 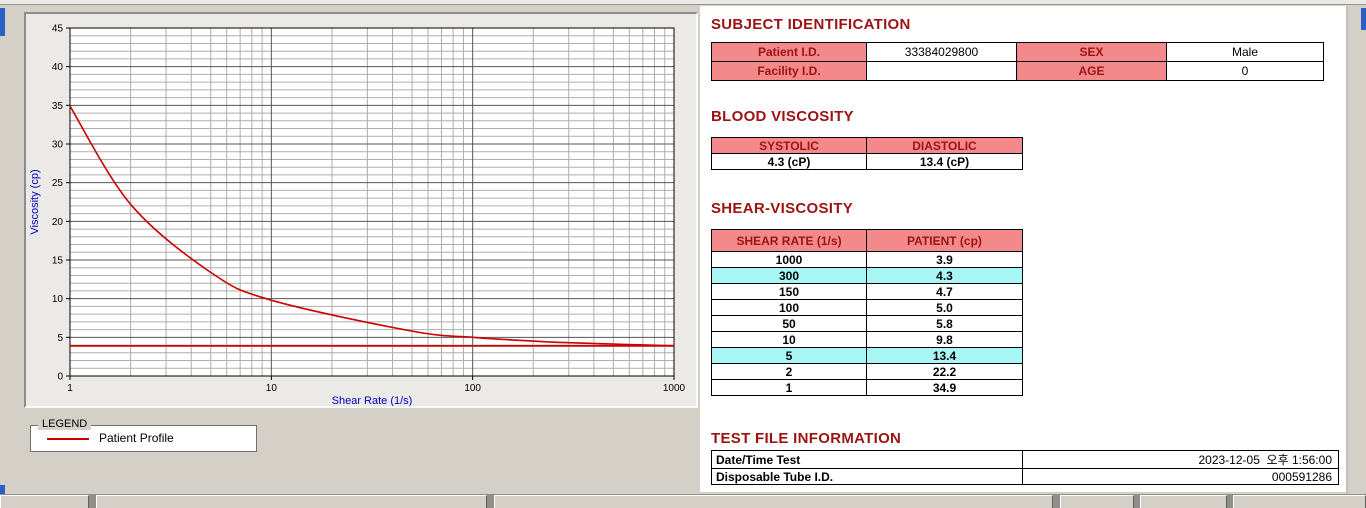 I want to click on shear-row-10: 10 9.8, so click(x=867, y=339).